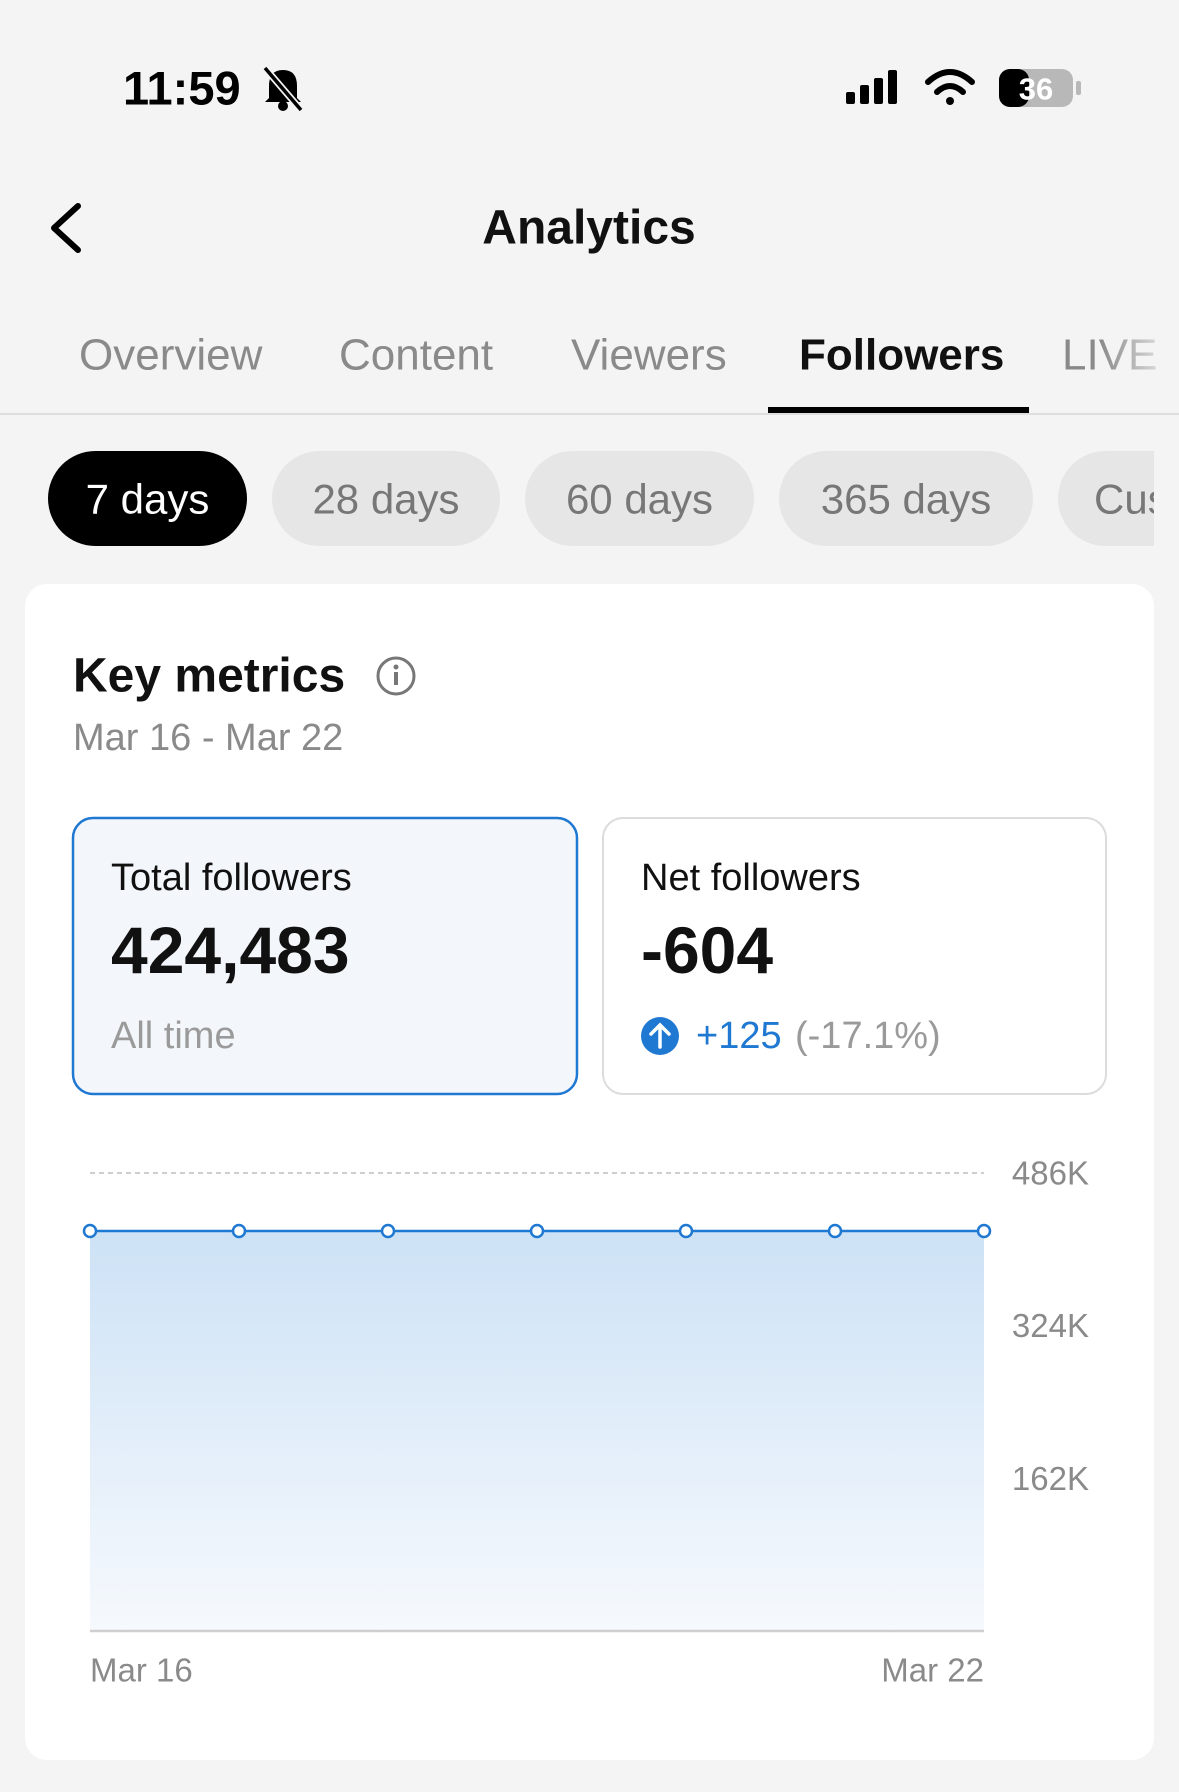  I want to click on metric-label: Total followers, so click(231, 878).